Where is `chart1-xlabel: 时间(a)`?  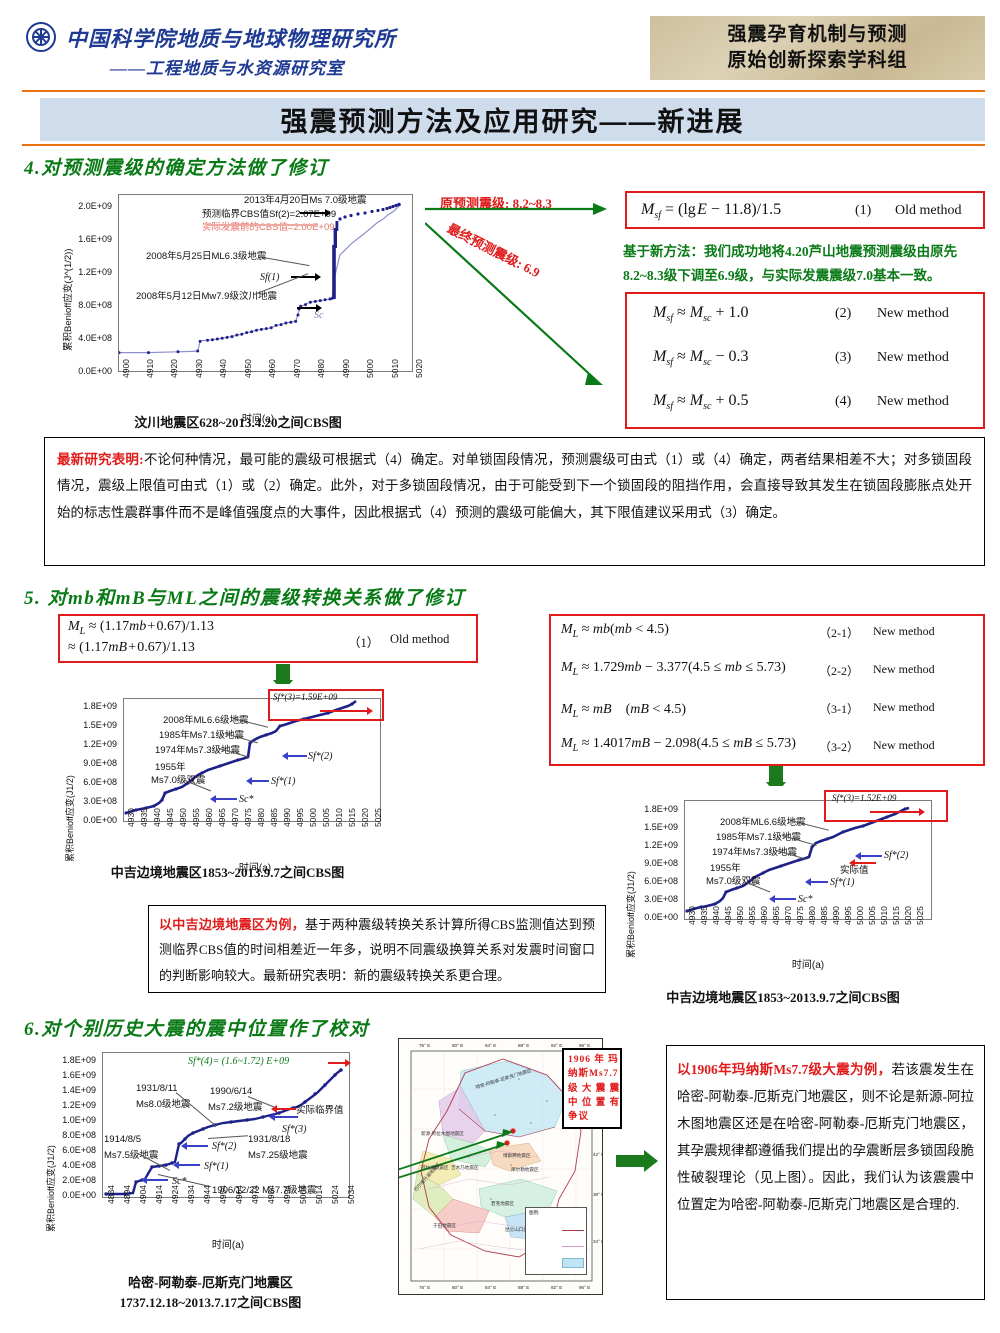
chart1-xlabel: 时间(a) is located at coordinates (258, 419).